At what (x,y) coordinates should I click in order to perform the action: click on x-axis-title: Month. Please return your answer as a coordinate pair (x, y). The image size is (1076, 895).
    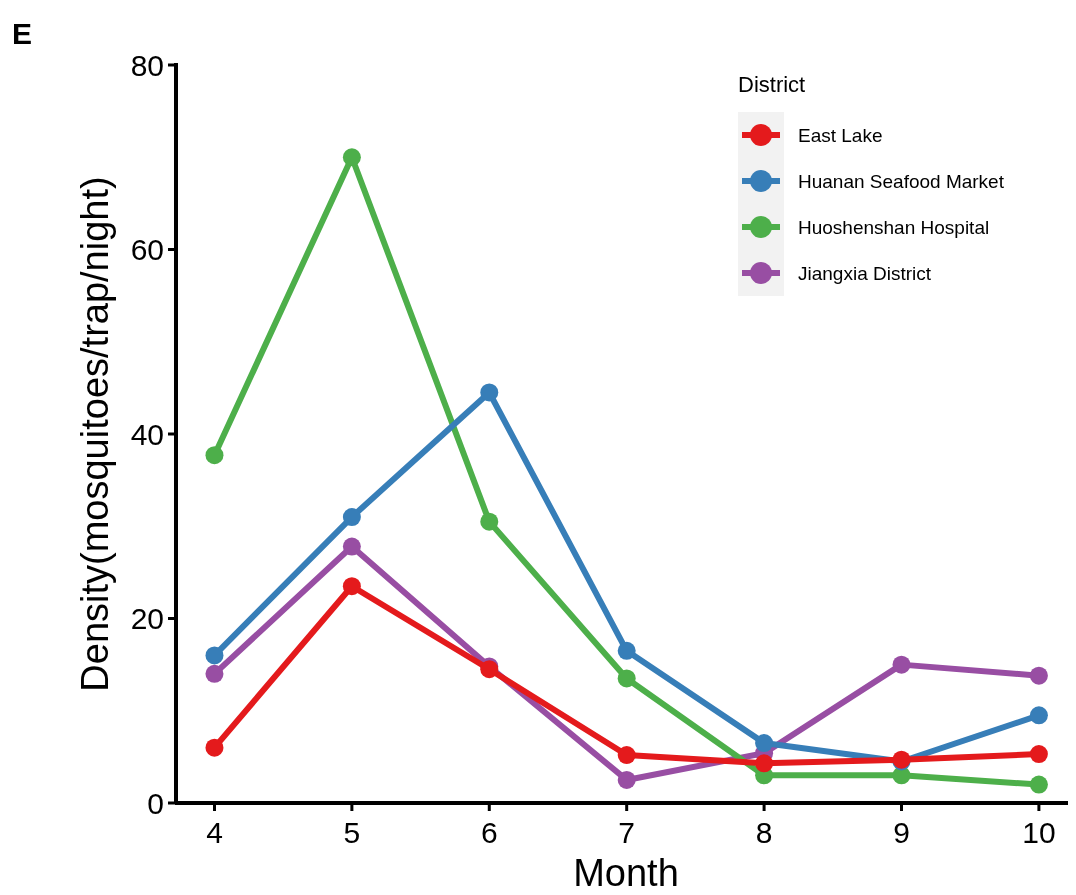
    Looking at the image, I should click on (626, 873).